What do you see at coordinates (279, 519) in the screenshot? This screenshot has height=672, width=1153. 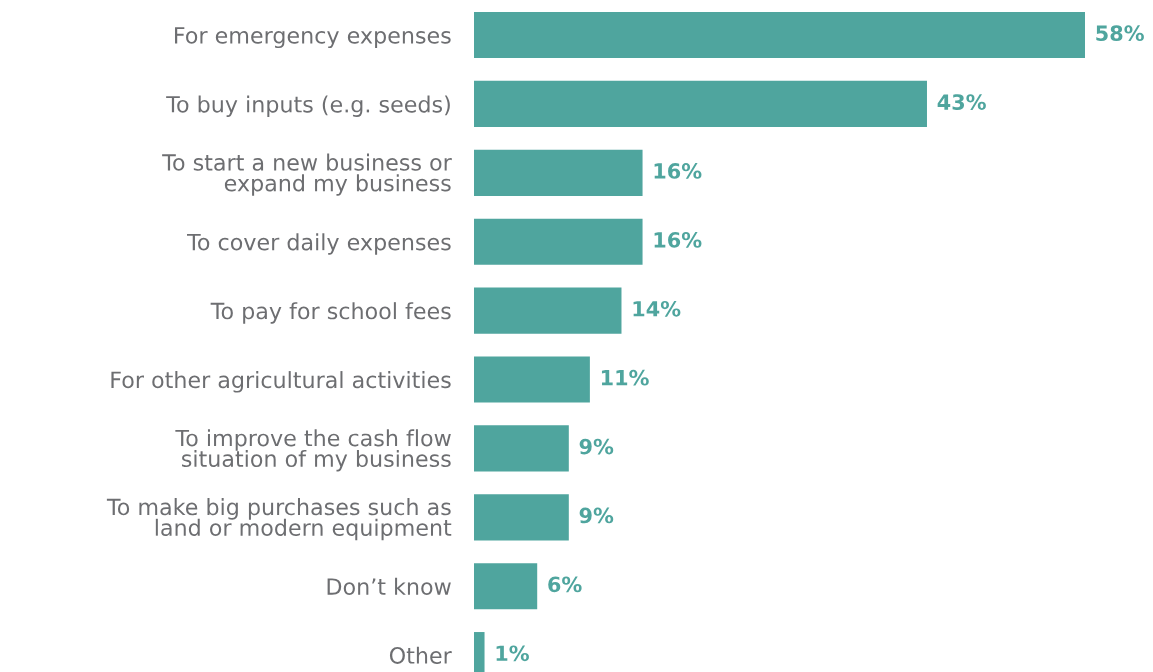 I see `y-tick-label: To make big purchases such as land or modern equipment` at bounding box center [279, 519].